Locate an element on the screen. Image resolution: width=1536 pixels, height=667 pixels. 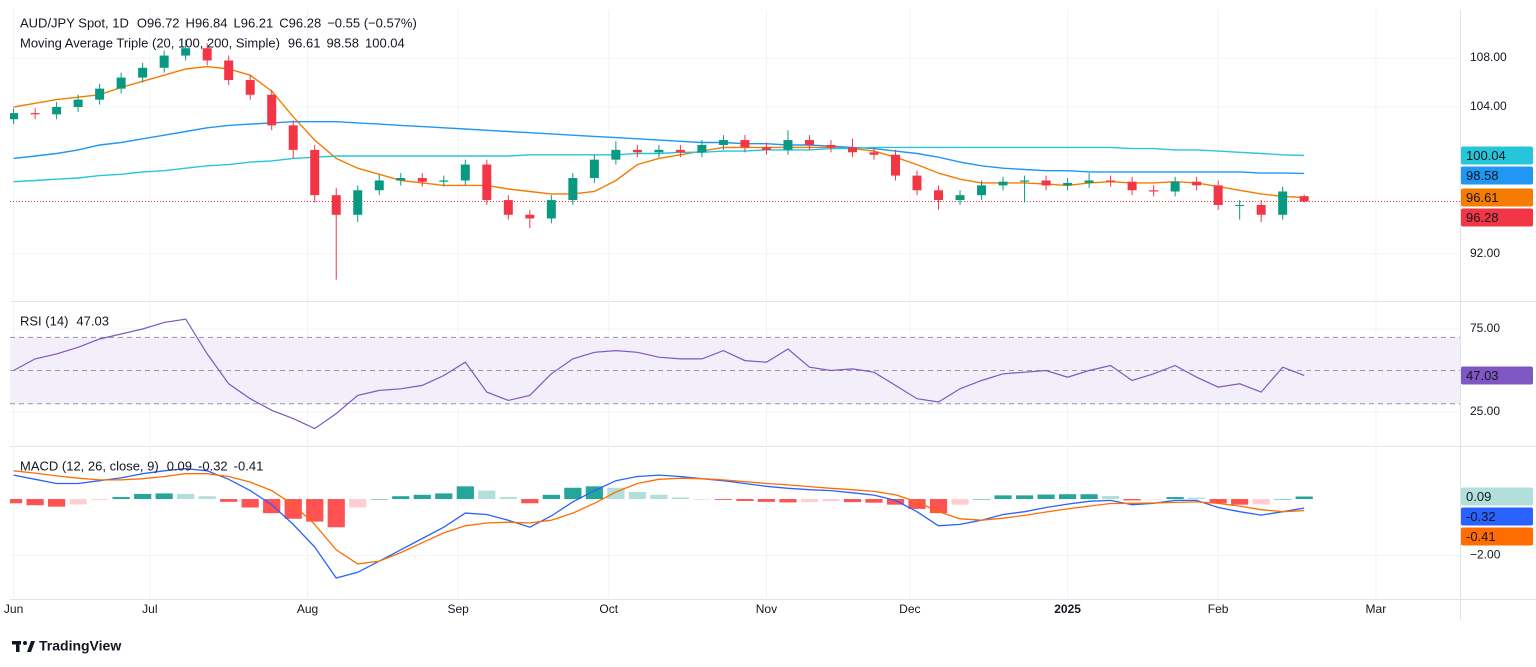
ohlc-label: H is located at coordinates (190, 22).